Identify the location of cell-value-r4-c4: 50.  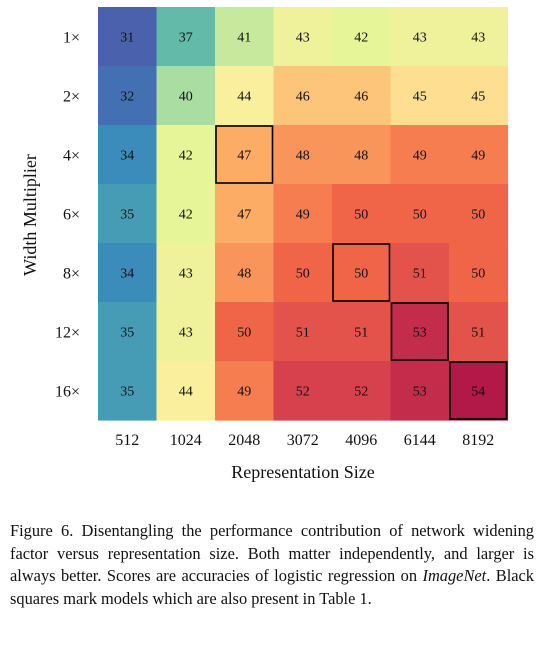
(361, 274).